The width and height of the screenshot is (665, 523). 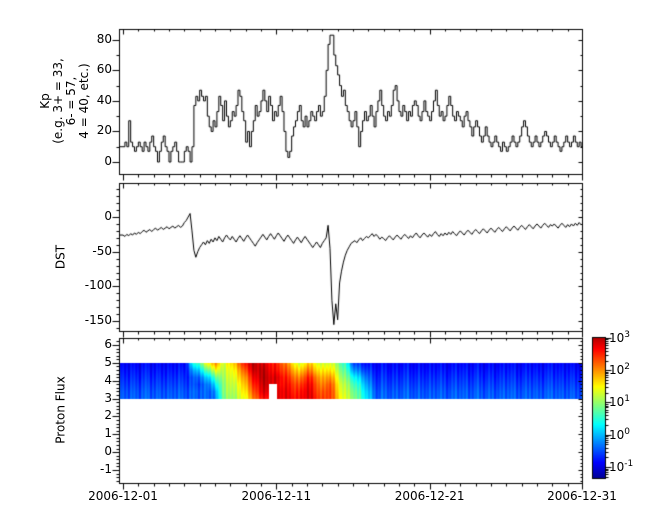 I want to click on proton-flux-y-tick-label: -1, so click(x=106, y=468).